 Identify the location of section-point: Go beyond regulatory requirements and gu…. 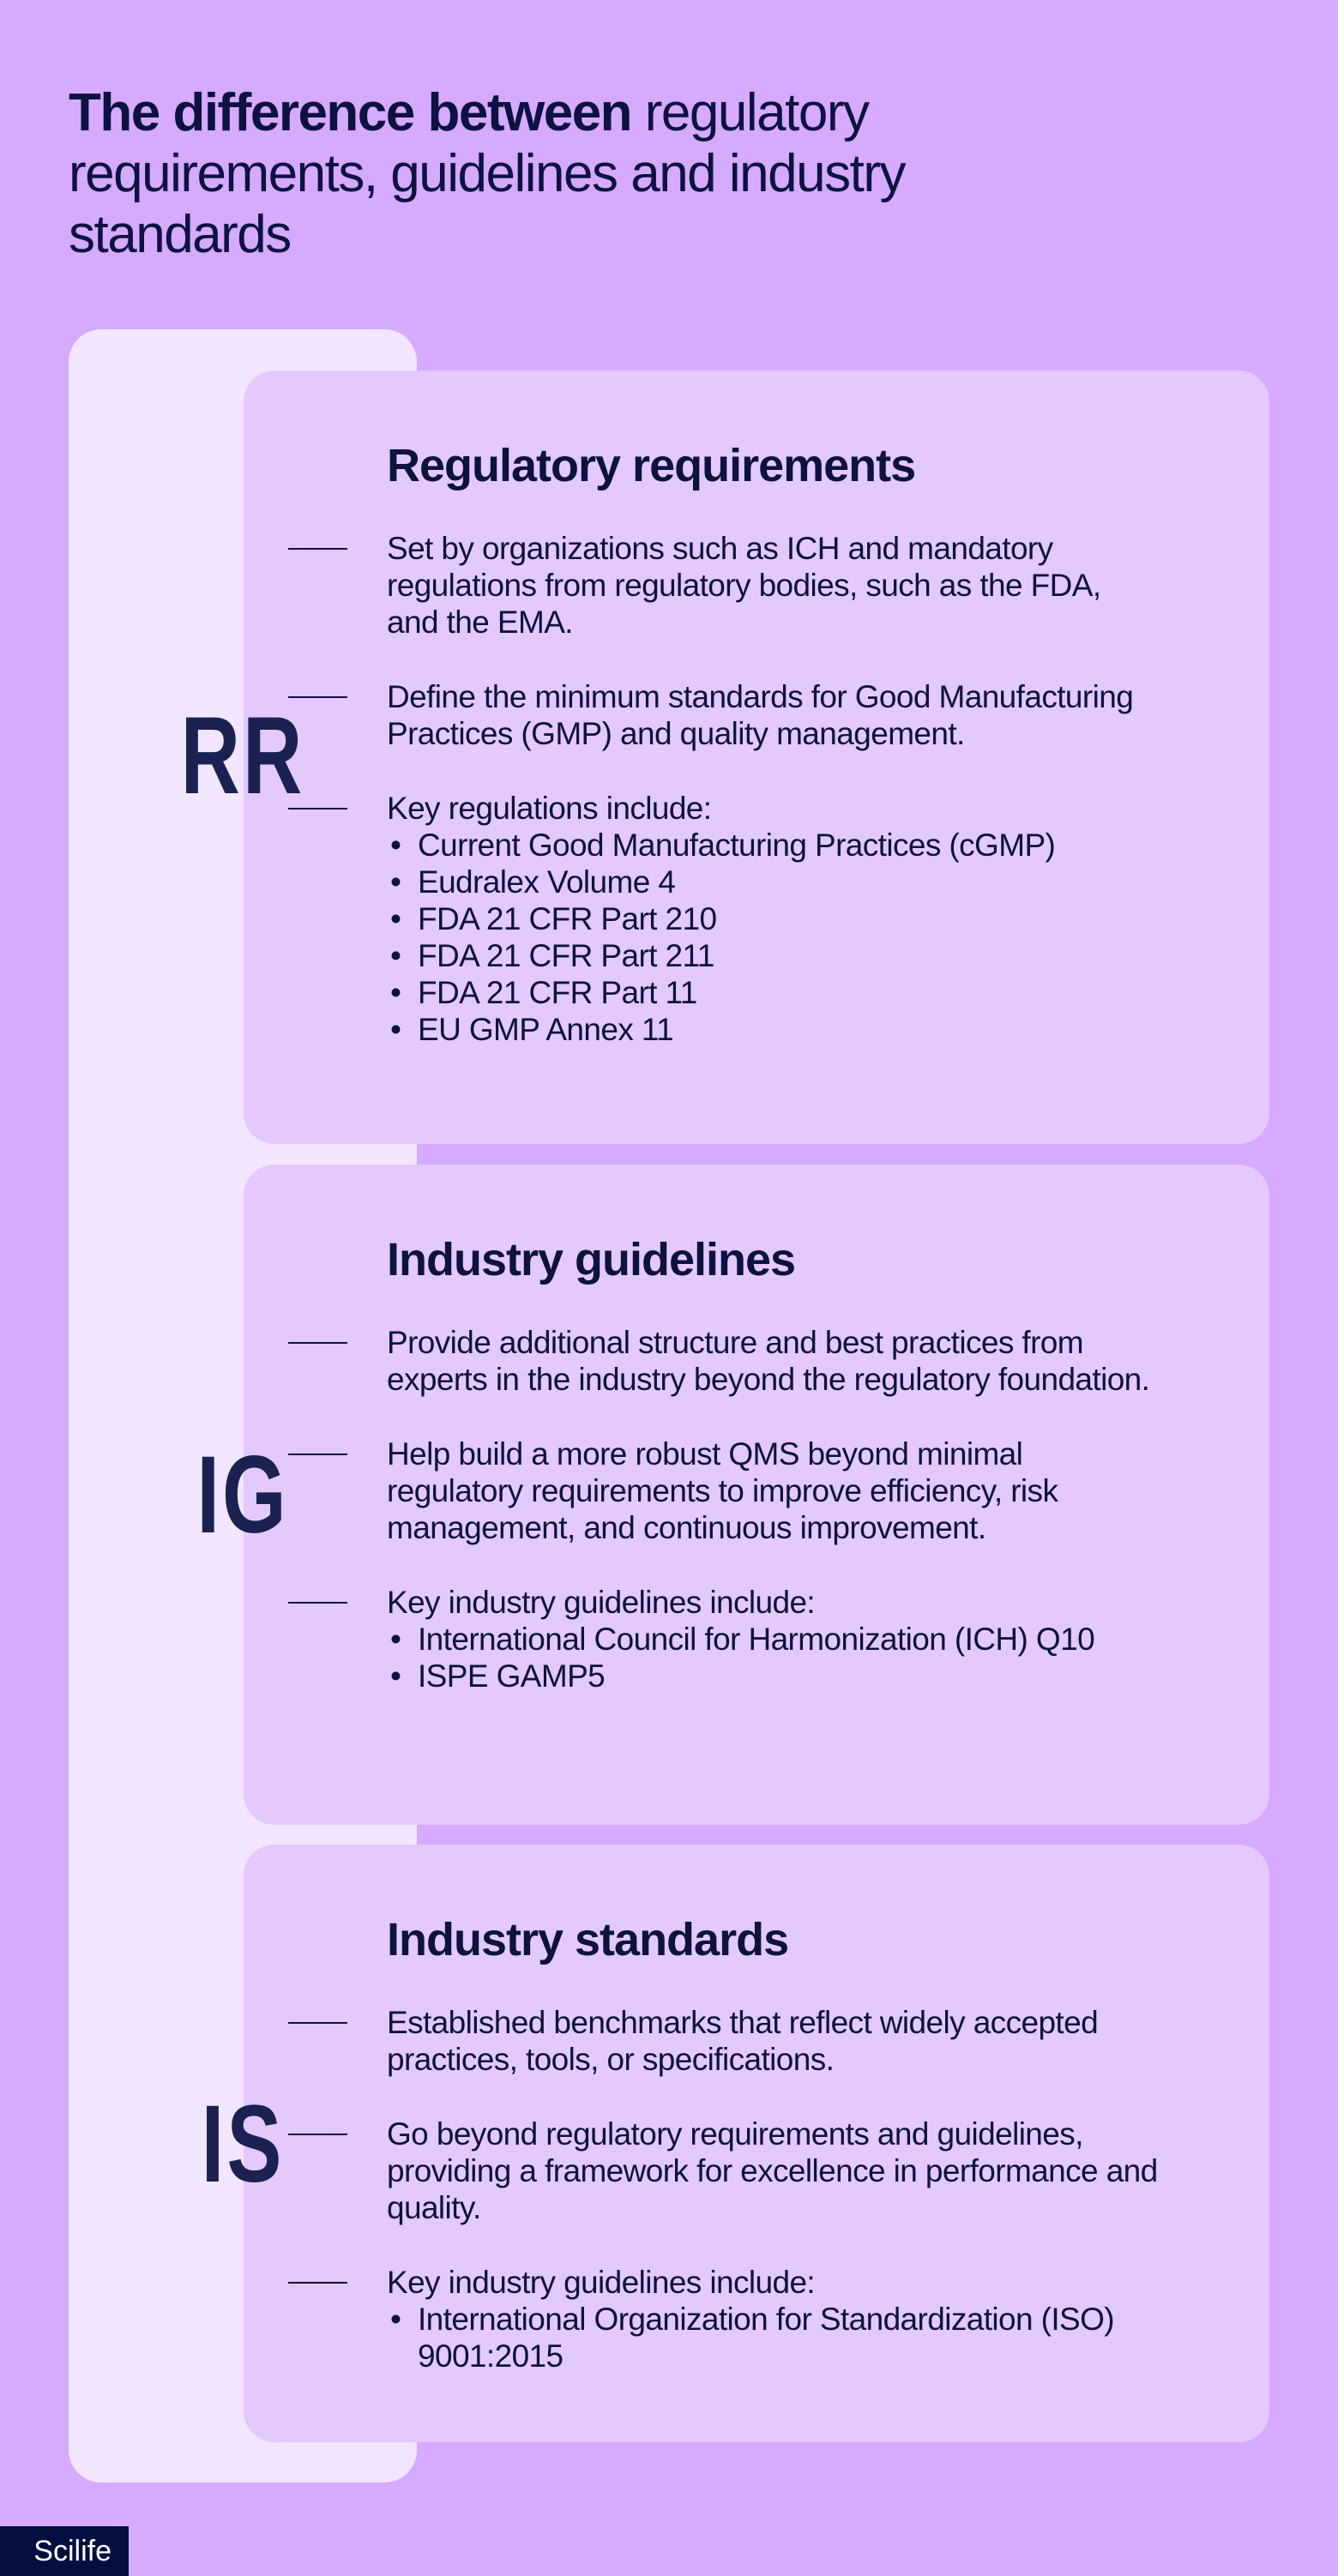
(723, 2171).